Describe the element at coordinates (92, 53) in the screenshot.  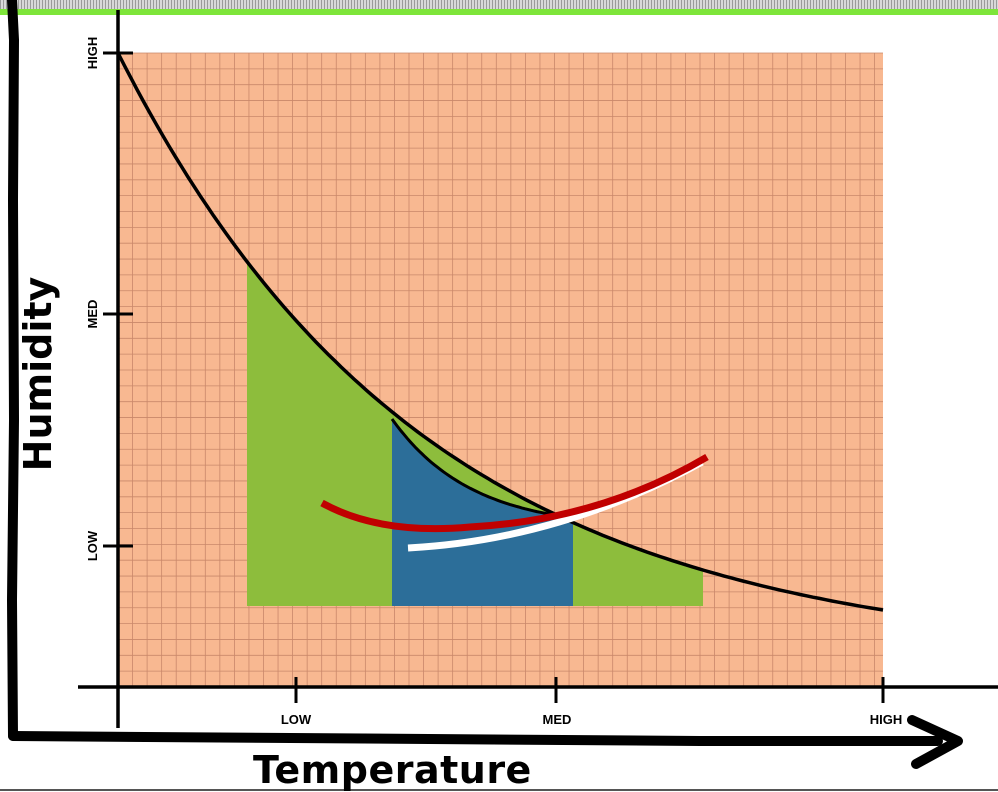
I see `y-tick-label-high: HIGH` at that location.